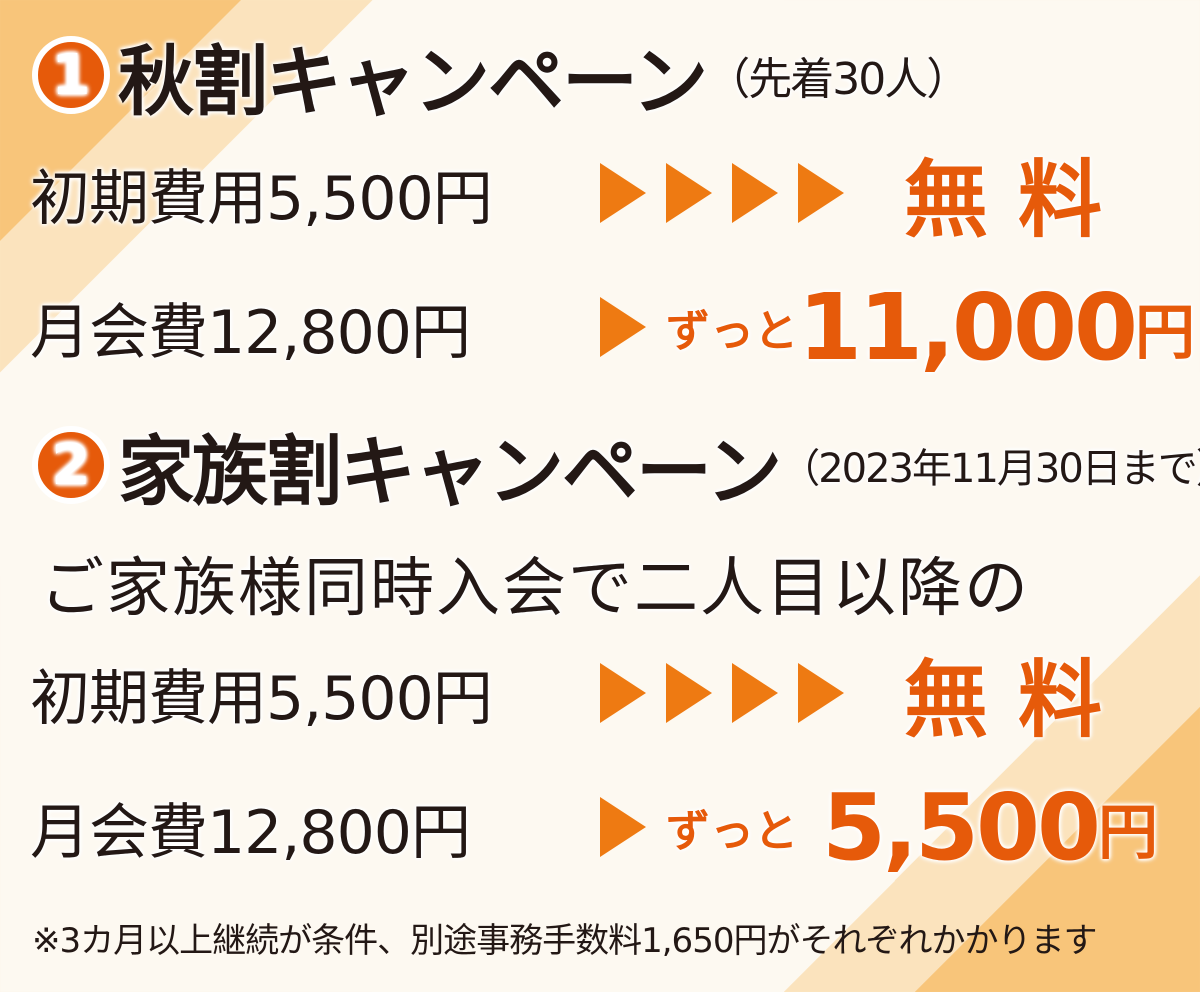  What do you see at coordinates (581, 698) in the screenshot?
I see `campaign2-initial-fee-row: 初期費用5,500円 無料` at bounding box center [581, 698].